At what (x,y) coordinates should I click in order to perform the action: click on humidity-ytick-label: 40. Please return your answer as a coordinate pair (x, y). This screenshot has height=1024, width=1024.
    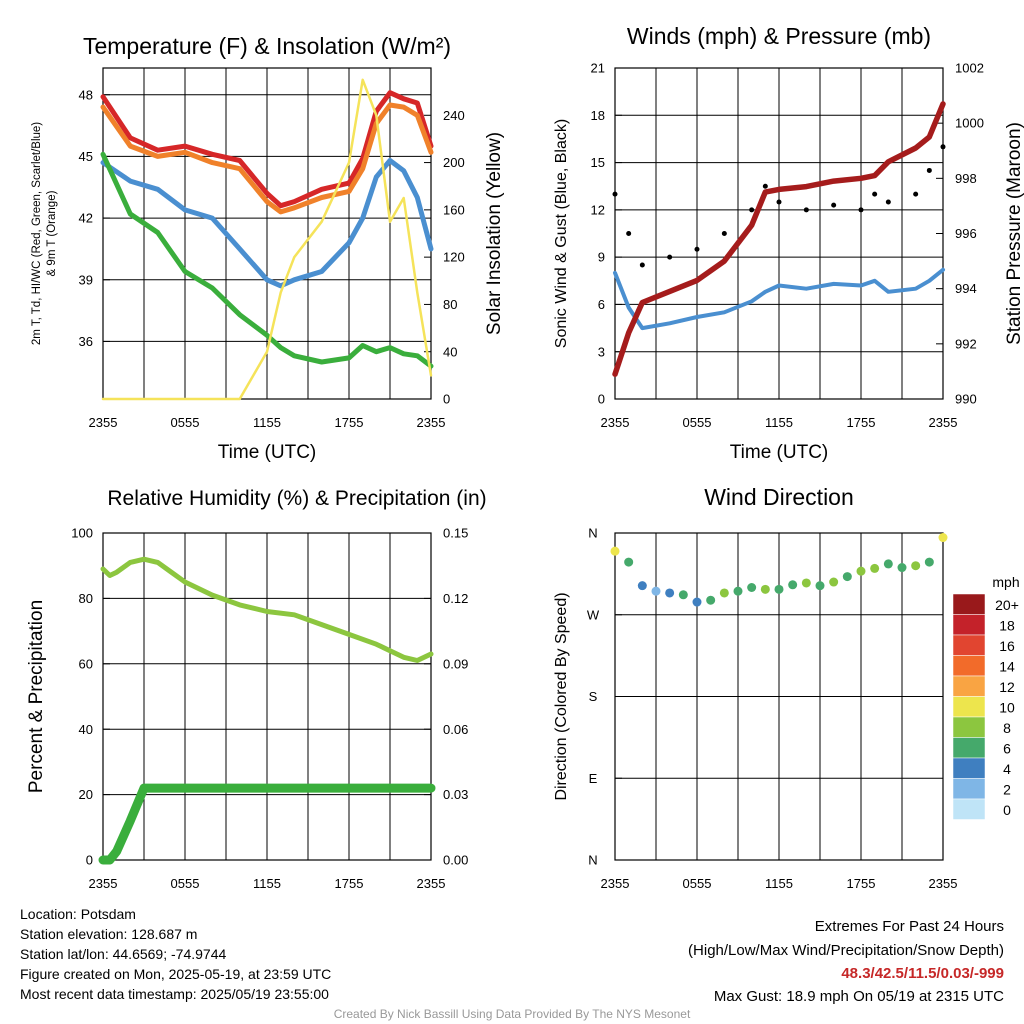
    Looking at the image, I should click on (86, 729).